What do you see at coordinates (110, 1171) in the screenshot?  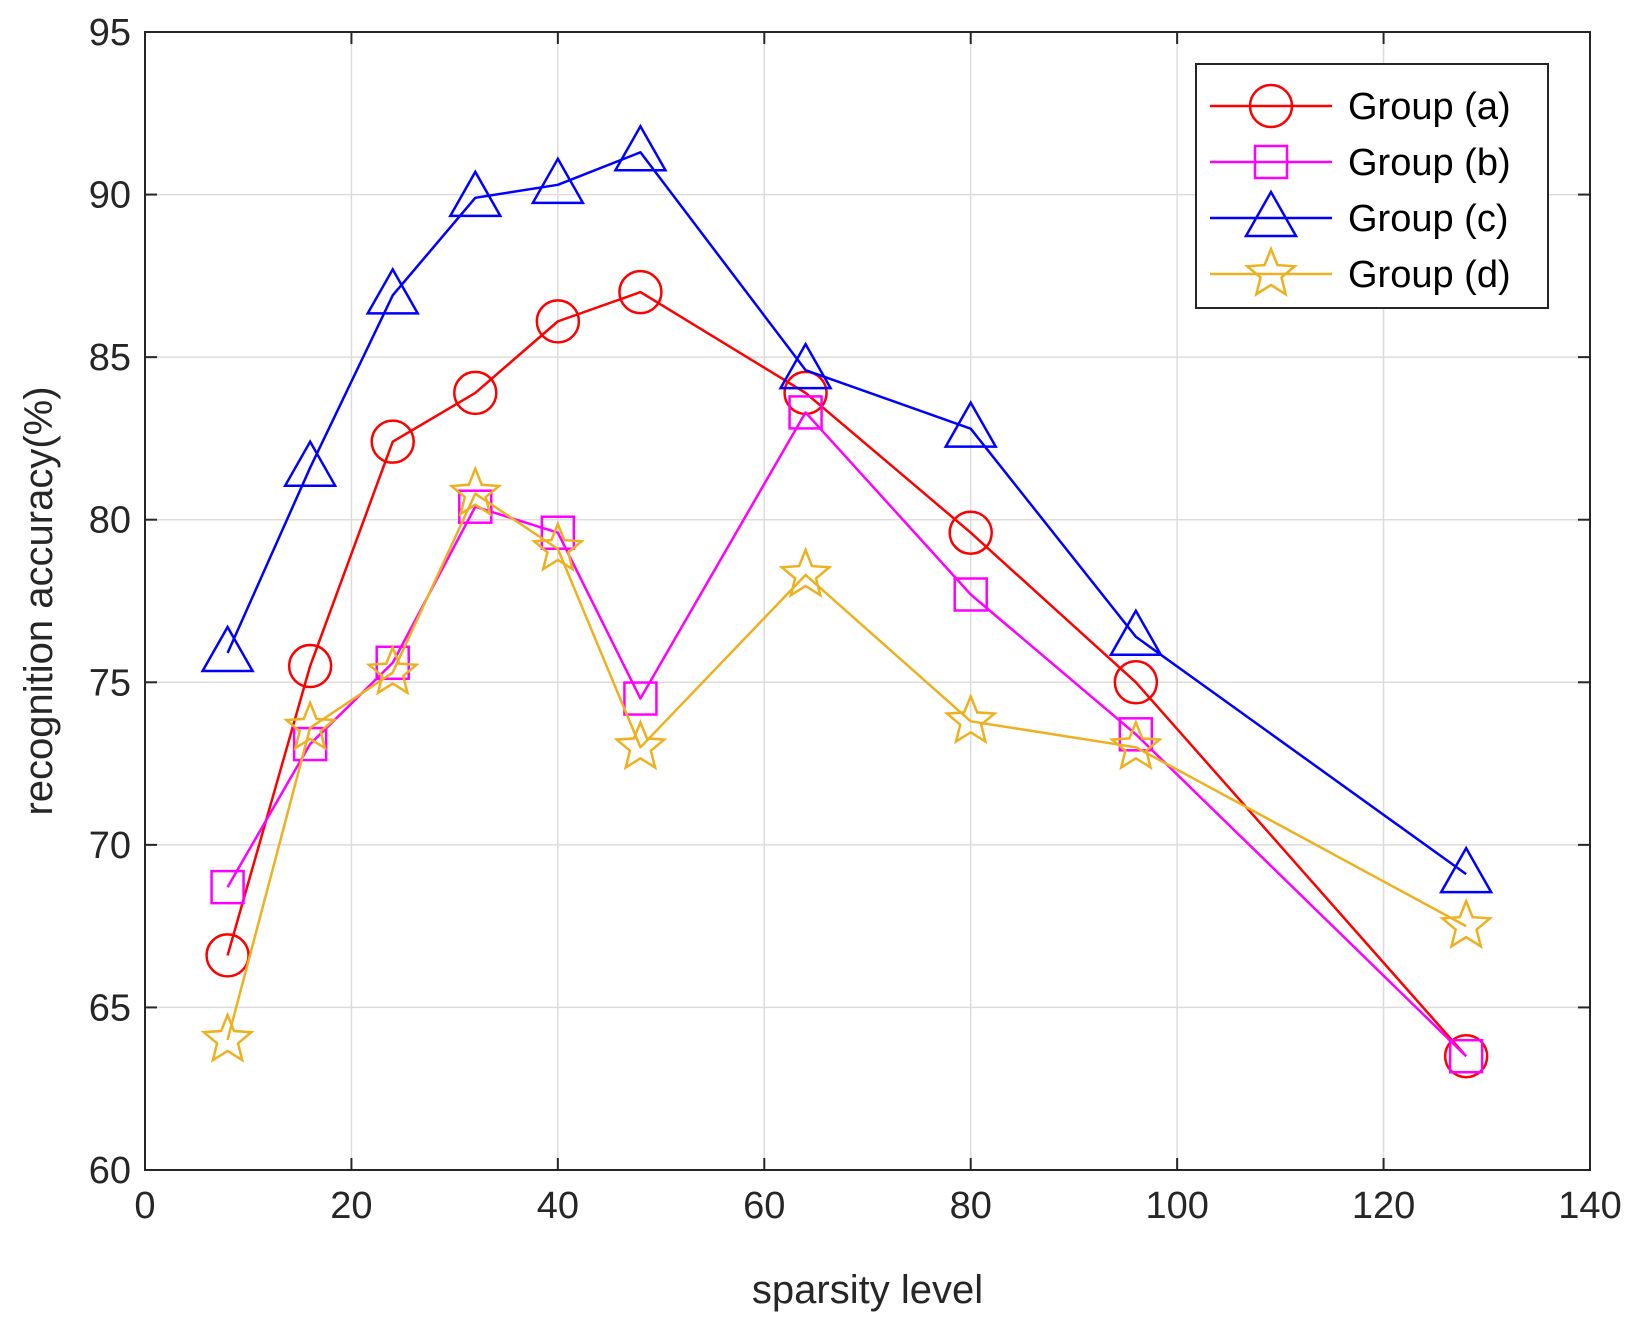 I see `y-tick-label: 60` at bounding box center [110, 1171].